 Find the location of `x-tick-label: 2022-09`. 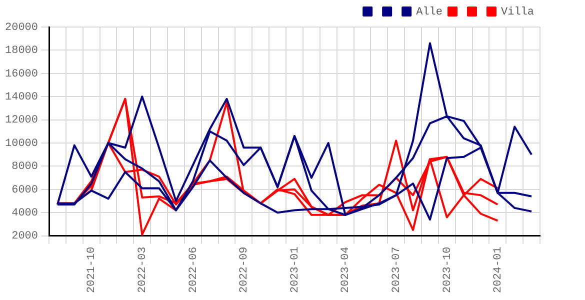

x-tick-label: 2022-09 is located at coordinates (244, 270).